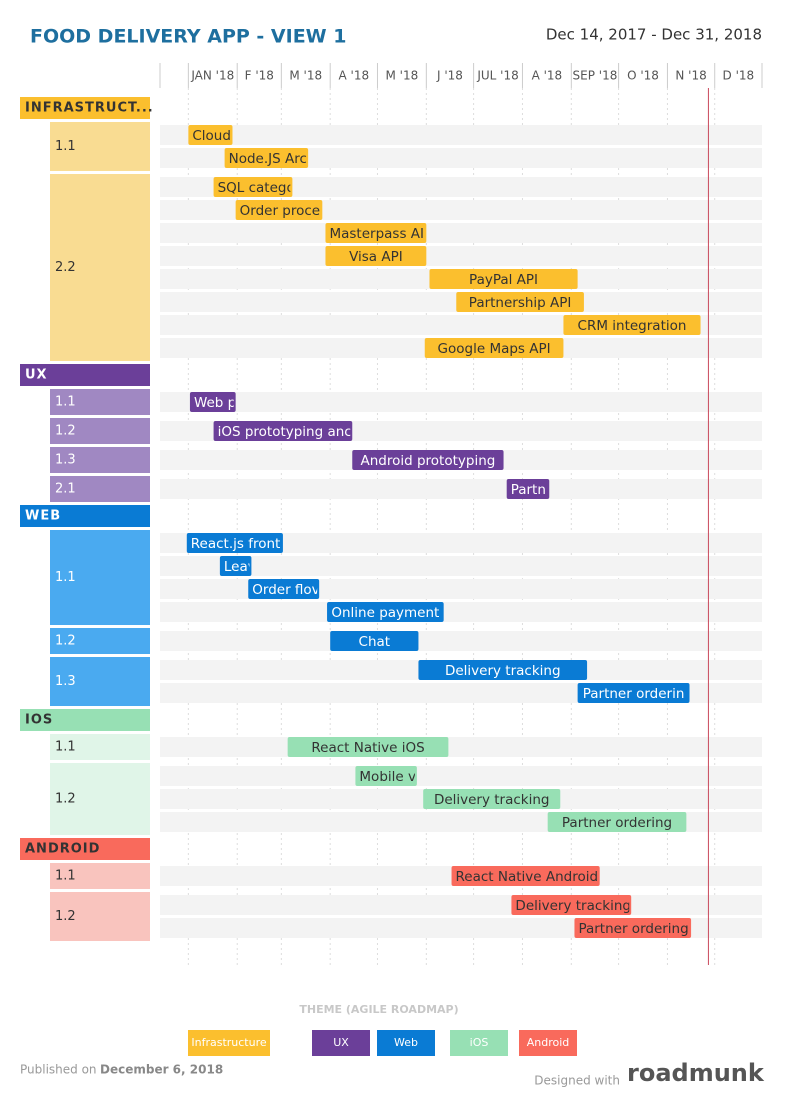  What do you see at coordinates (215, 403) in the screenshot?
I see `bar-label: Web p` at bounding box center [215, 403].